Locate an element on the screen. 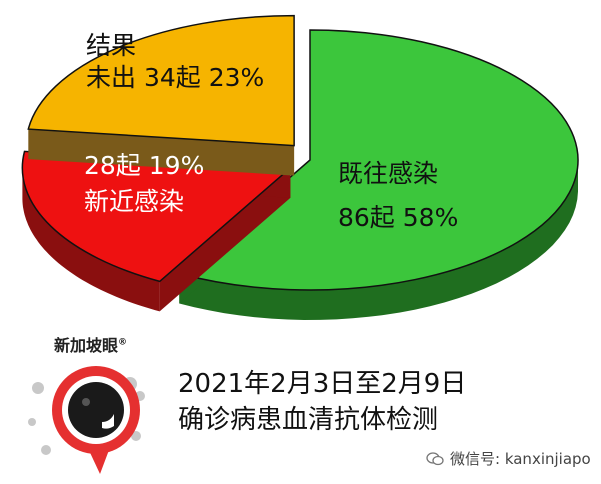 Image resolution: width=601 pixels, height=484 pixels. registered-mark: ® is located at coordinates (123, 342).